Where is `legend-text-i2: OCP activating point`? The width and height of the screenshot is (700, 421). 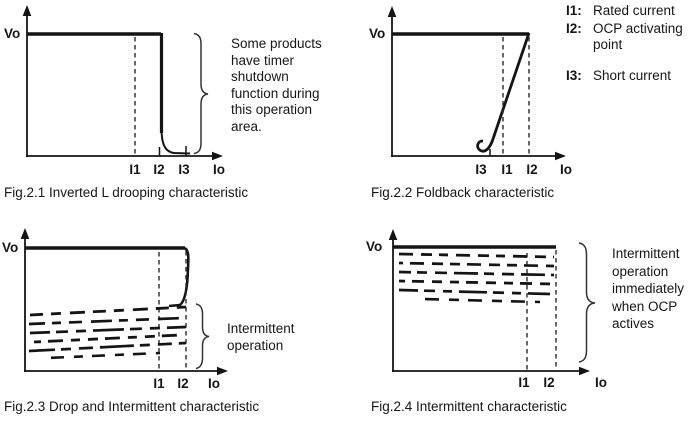 legend-text-i2: OCP activating point is located at coordinates (638, 36).